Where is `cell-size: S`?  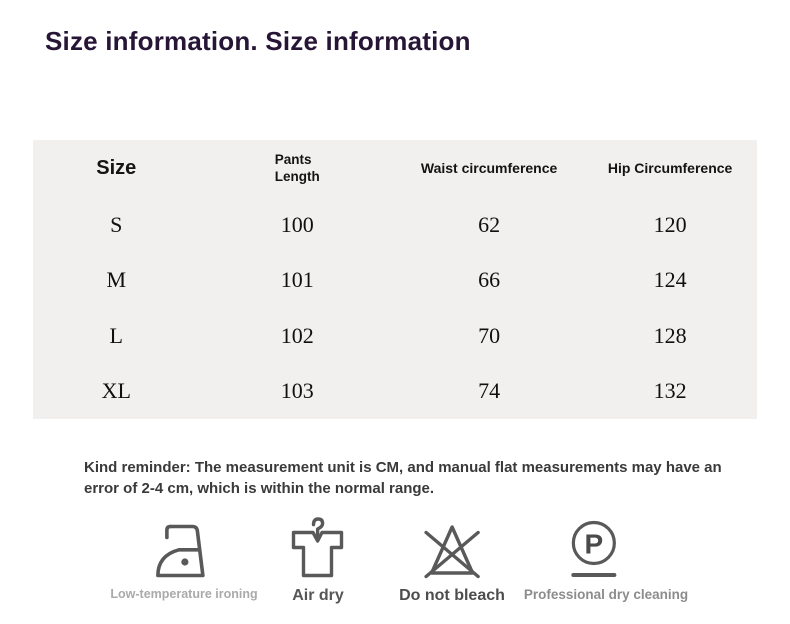 cell-size: S is located at coordinates (116, 224).